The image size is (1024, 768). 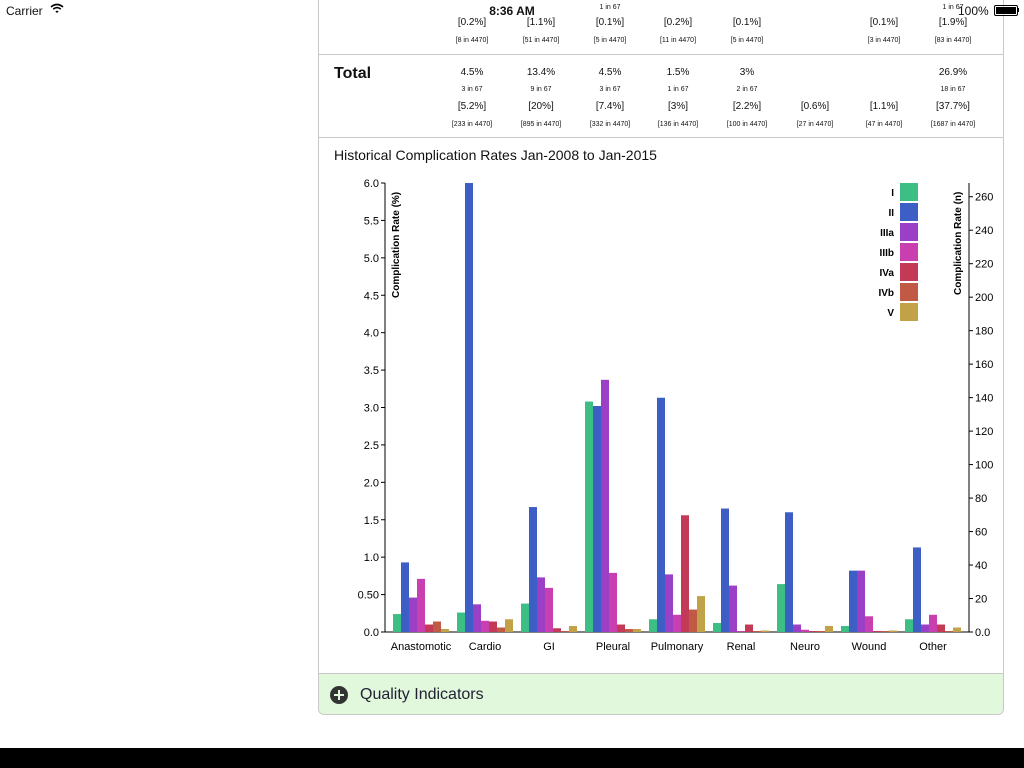 I want to click on y2-tick-label: 180, so click(x=984, y=332).